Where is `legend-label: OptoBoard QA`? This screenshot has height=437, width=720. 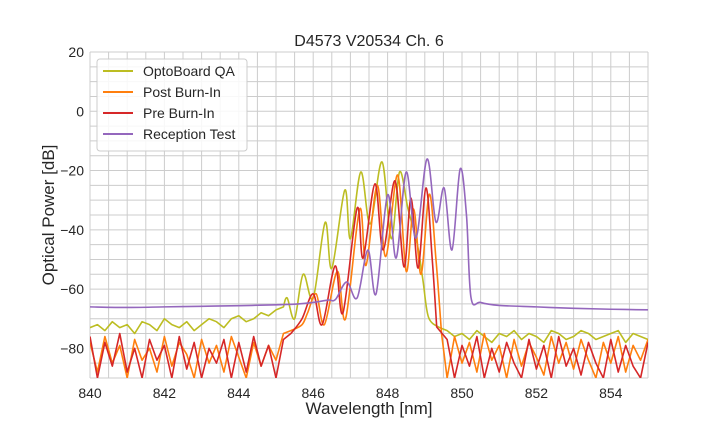 legend-label: OptoBoard QA is located at coordinates (189, 71).